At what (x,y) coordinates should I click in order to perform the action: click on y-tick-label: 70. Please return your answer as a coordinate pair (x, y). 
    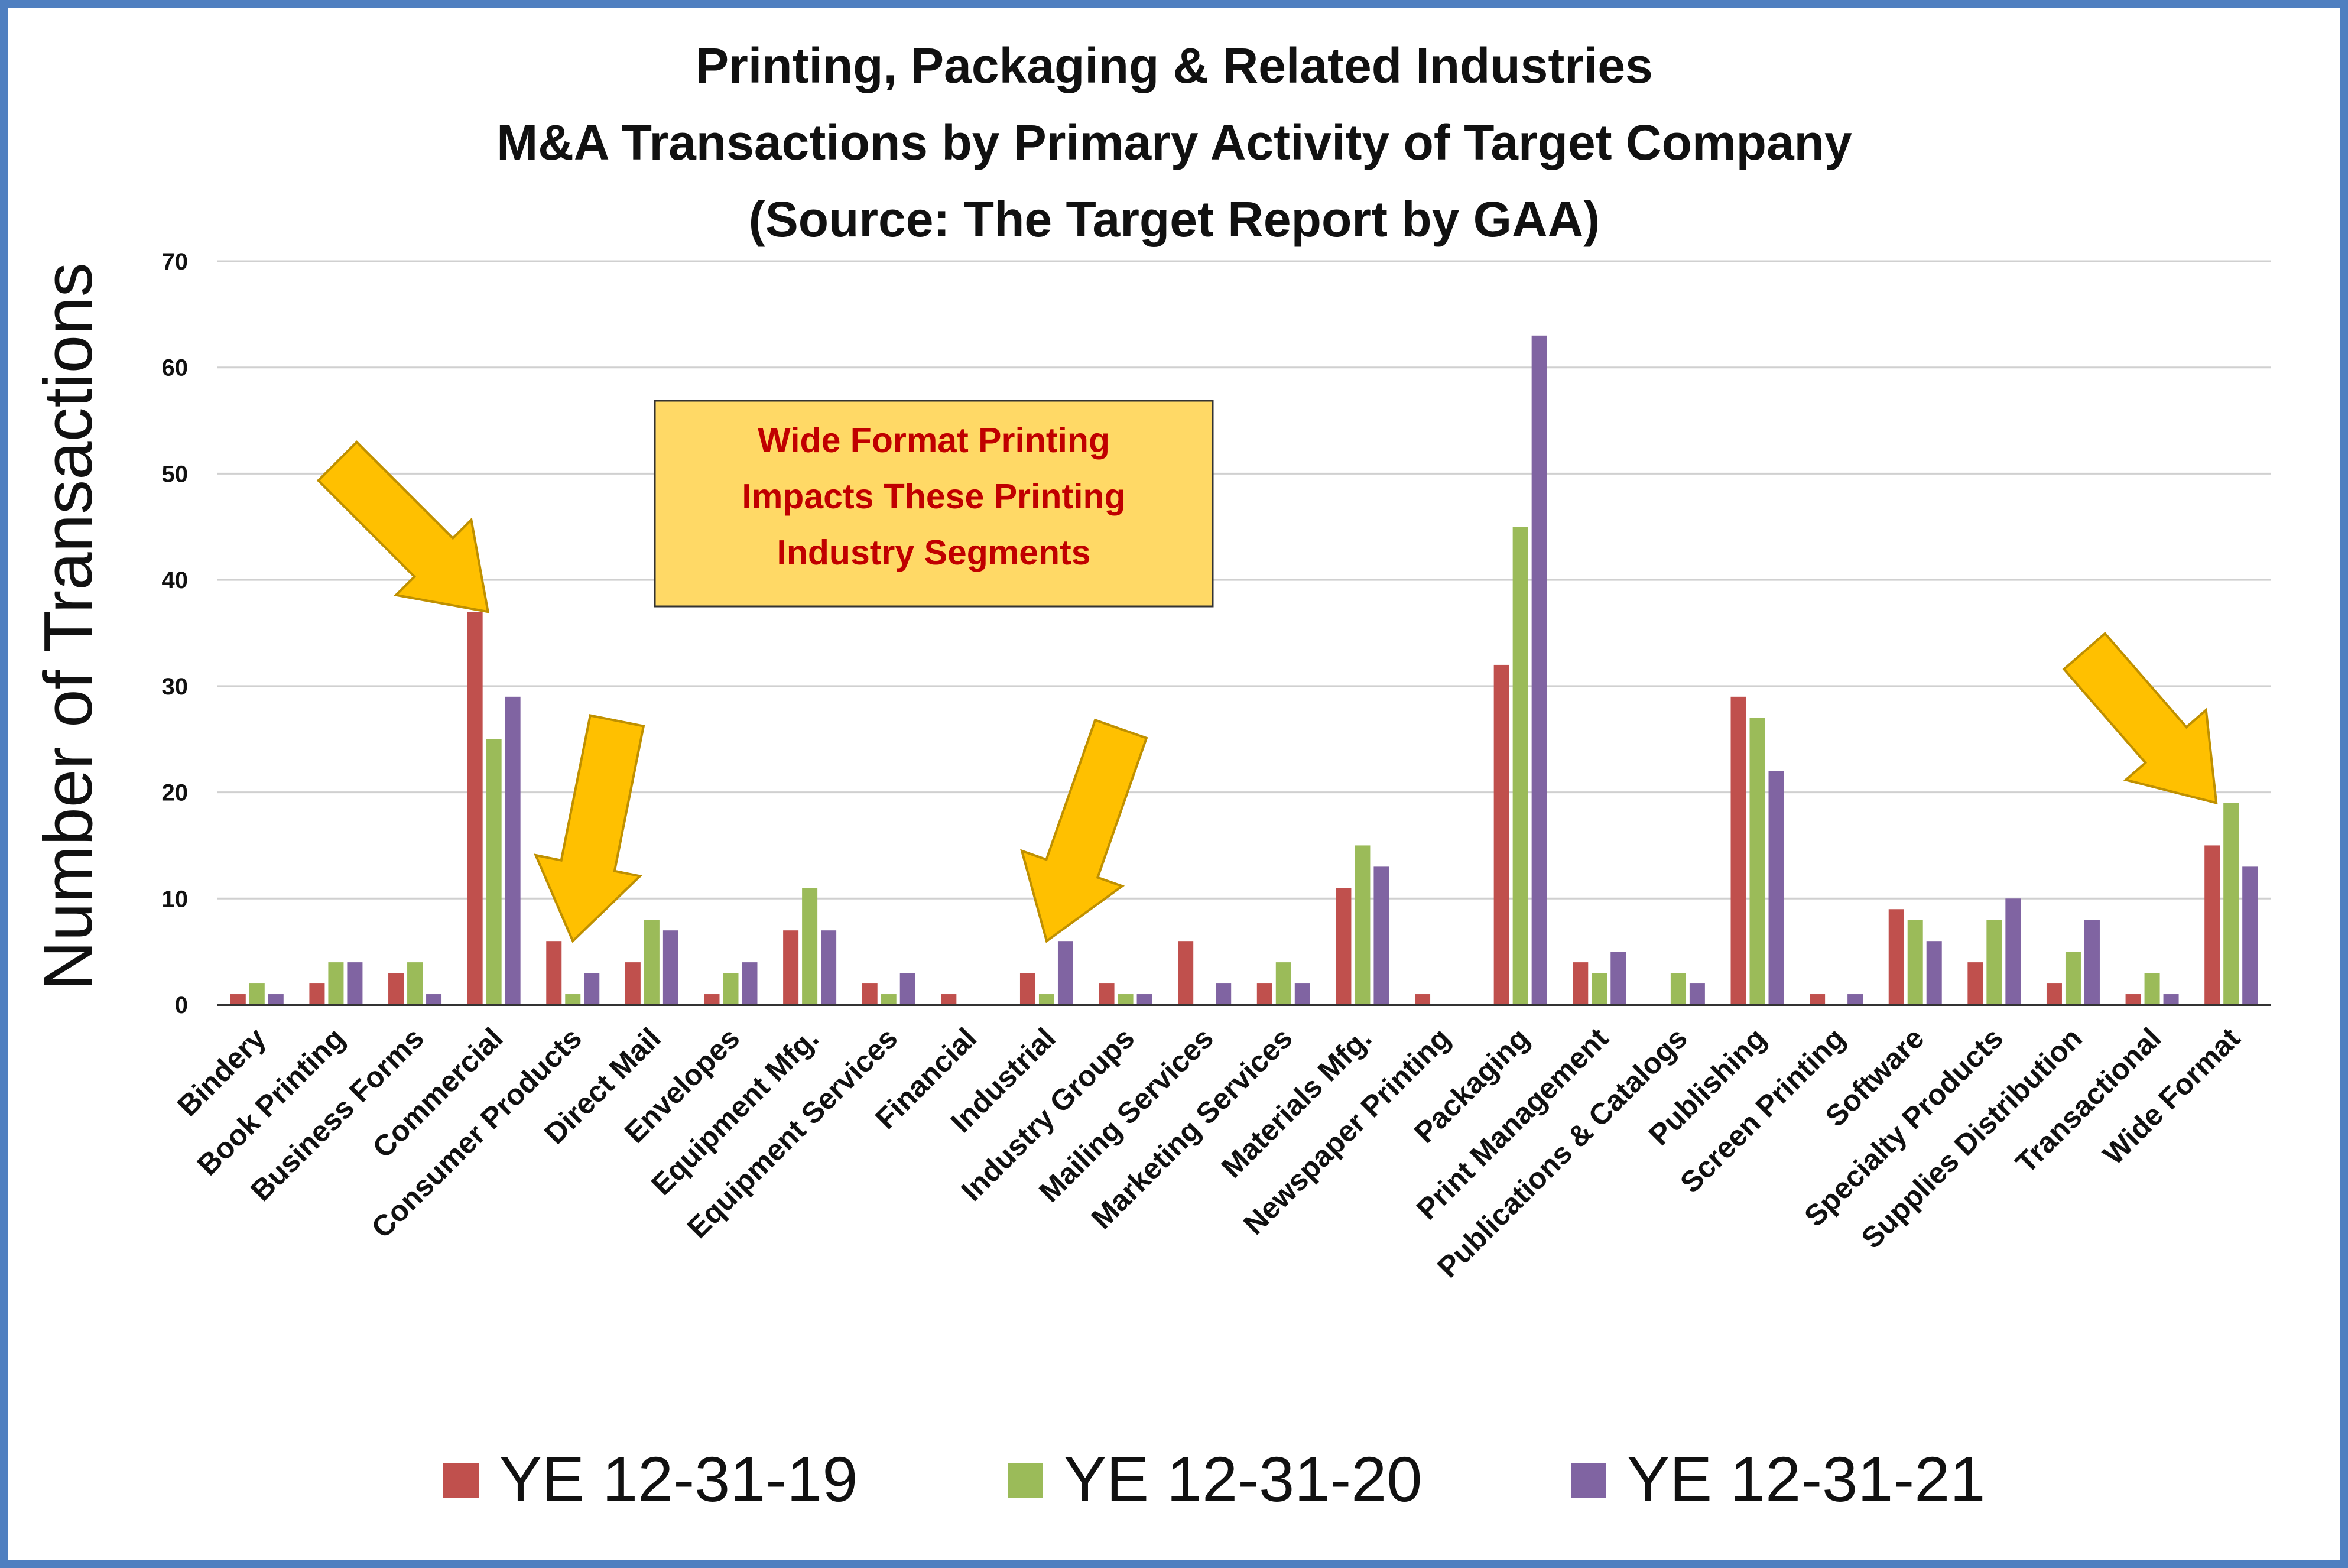
    Looking at the image, I should click on (175, 262).